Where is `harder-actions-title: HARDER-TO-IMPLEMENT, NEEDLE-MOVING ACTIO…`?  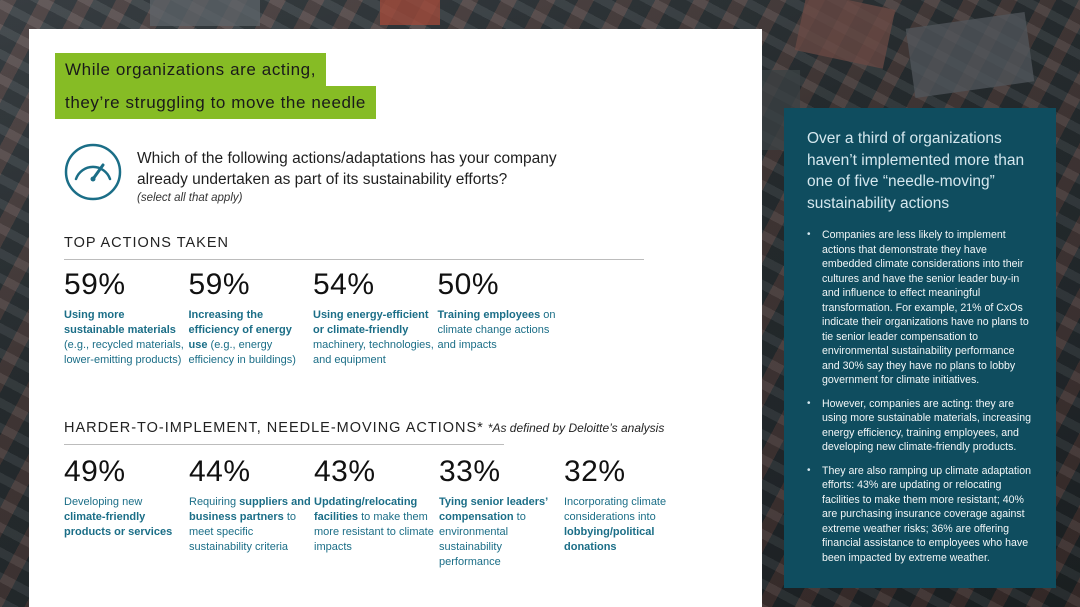
harder-actions-title: HARDER-TO-IMPLEMENT, NEEDLE-MOVING ACTIO… is located at coordinates (274, 428).